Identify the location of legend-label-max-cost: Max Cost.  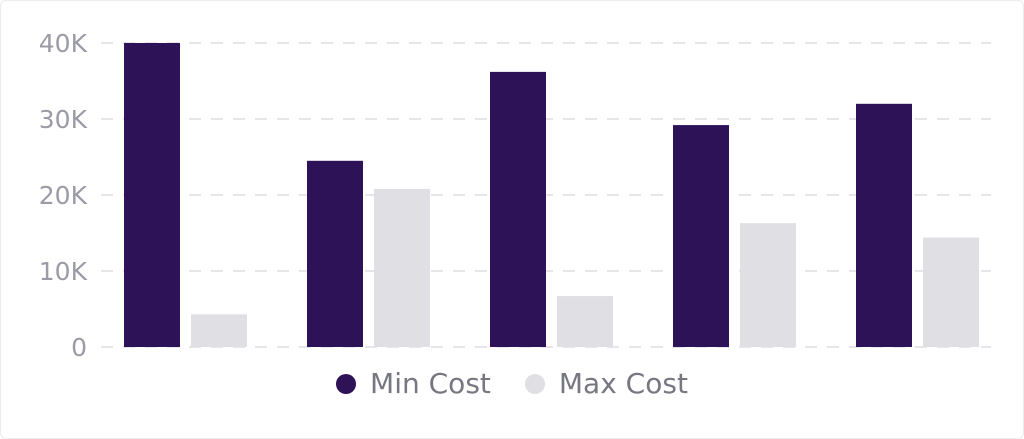
(623, 383).